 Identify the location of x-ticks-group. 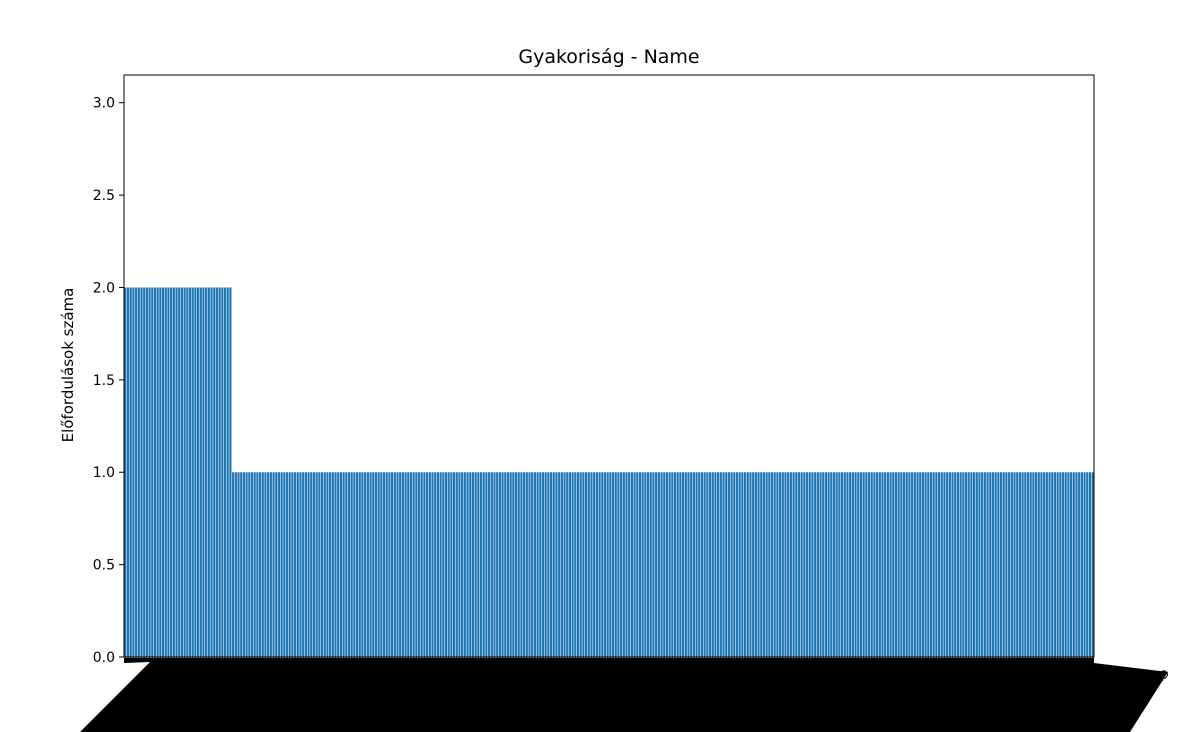
(624, 694).